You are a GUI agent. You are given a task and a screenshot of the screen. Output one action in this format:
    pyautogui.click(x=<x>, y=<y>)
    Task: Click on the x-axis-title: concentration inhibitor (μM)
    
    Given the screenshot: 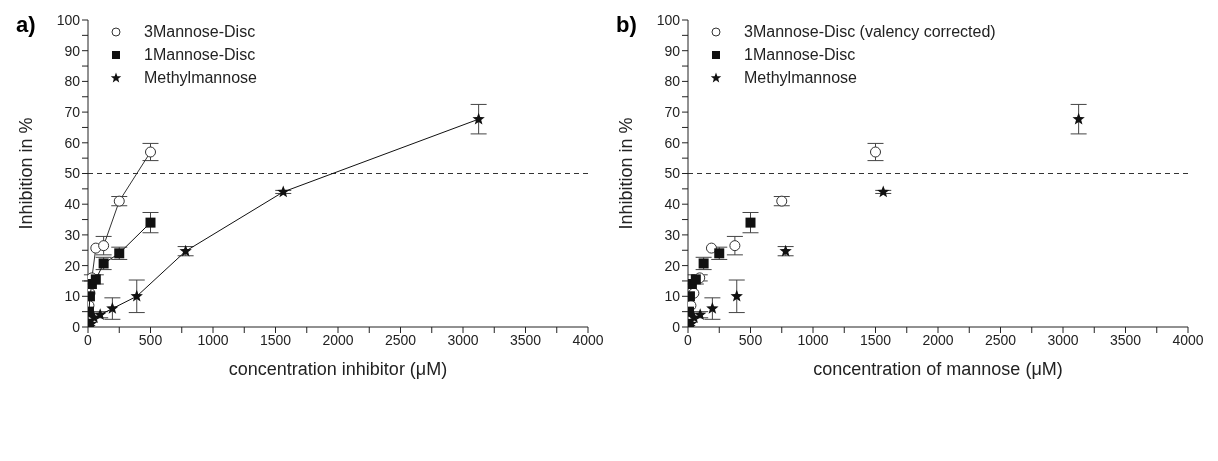 What is the action you would take?
    pyautogui.click(x=338, y=369)
    